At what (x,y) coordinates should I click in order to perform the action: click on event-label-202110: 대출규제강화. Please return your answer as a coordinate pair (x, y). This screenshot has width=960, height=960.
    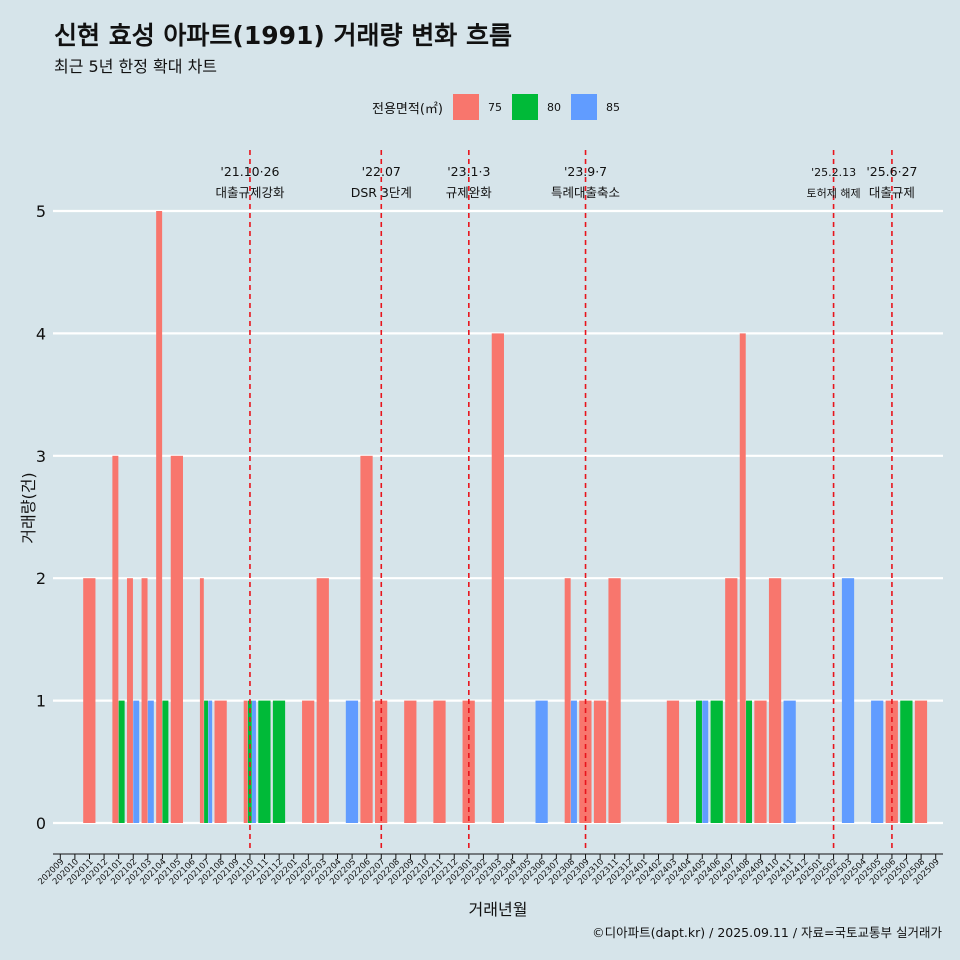
    Looking at the image, I should click on (250, 192).